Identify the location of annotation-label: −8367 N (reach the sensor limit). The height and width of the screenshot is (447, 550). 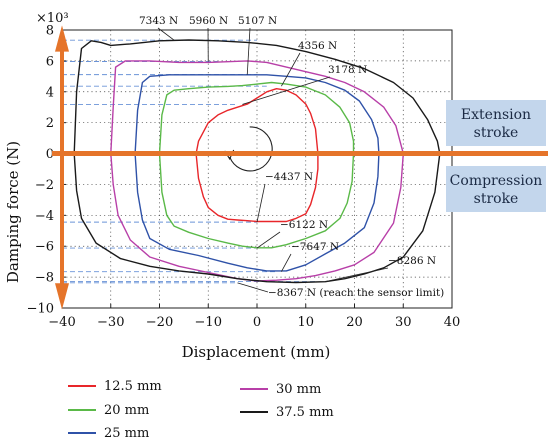
(356, 293).